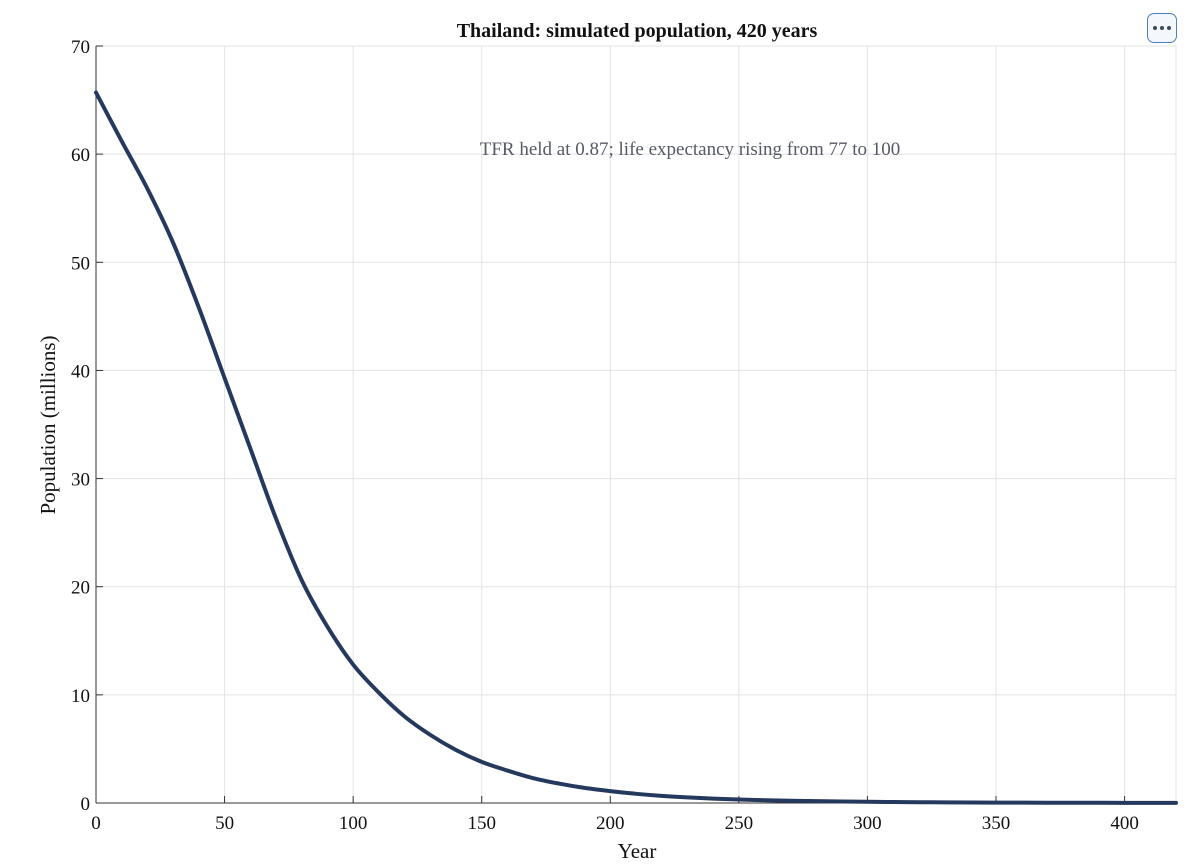  I want to click on y-tick-label: 10, so click(80, 696).